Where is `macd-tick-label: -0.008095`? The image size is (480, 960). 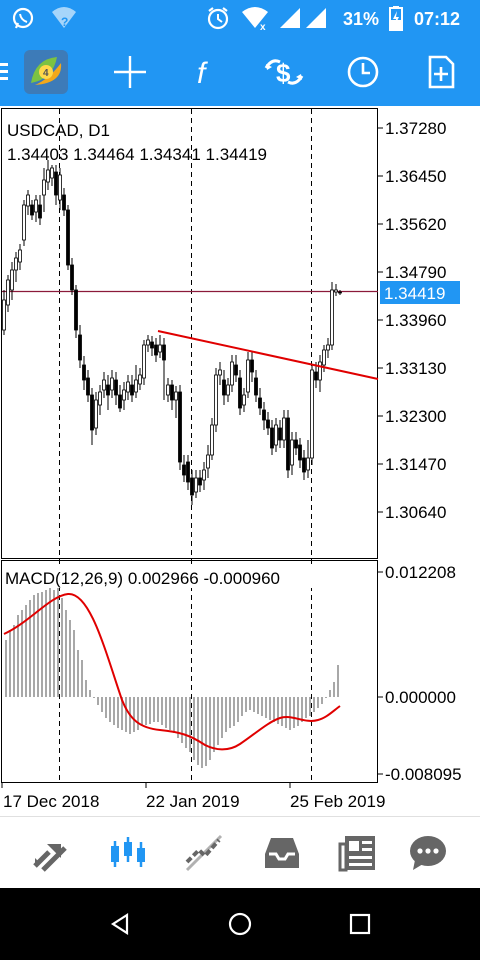 macd-tick-label: -0.008095 is located at coordinates (423, 774).